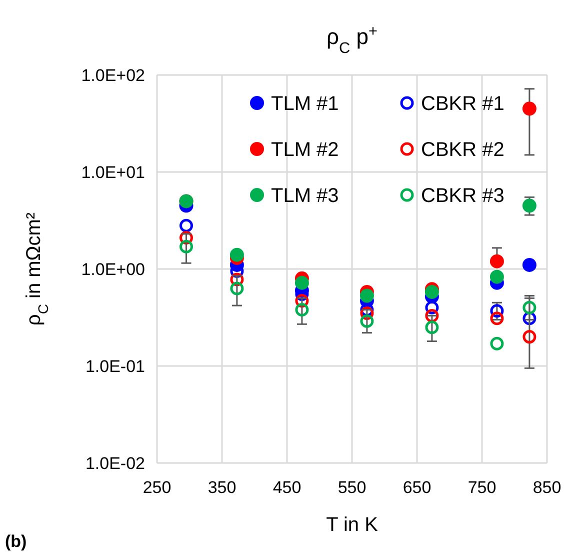  What do you see at coordinates (417, 487) in the screenshot?
I see `x-tick-label: 650` at bounding box center [417, 487].